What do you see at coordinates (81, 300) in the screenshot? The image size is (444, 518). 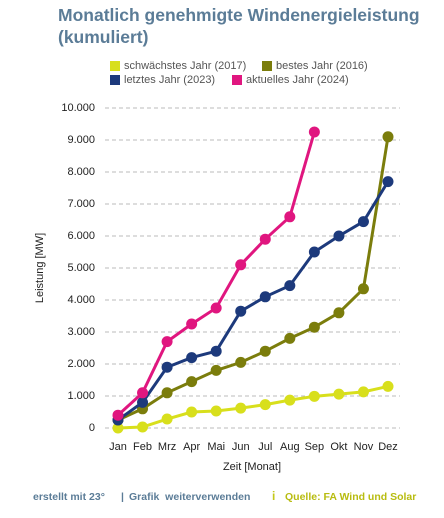 I see `y-tick-label: 4.000` at bounding box center [81, 300].